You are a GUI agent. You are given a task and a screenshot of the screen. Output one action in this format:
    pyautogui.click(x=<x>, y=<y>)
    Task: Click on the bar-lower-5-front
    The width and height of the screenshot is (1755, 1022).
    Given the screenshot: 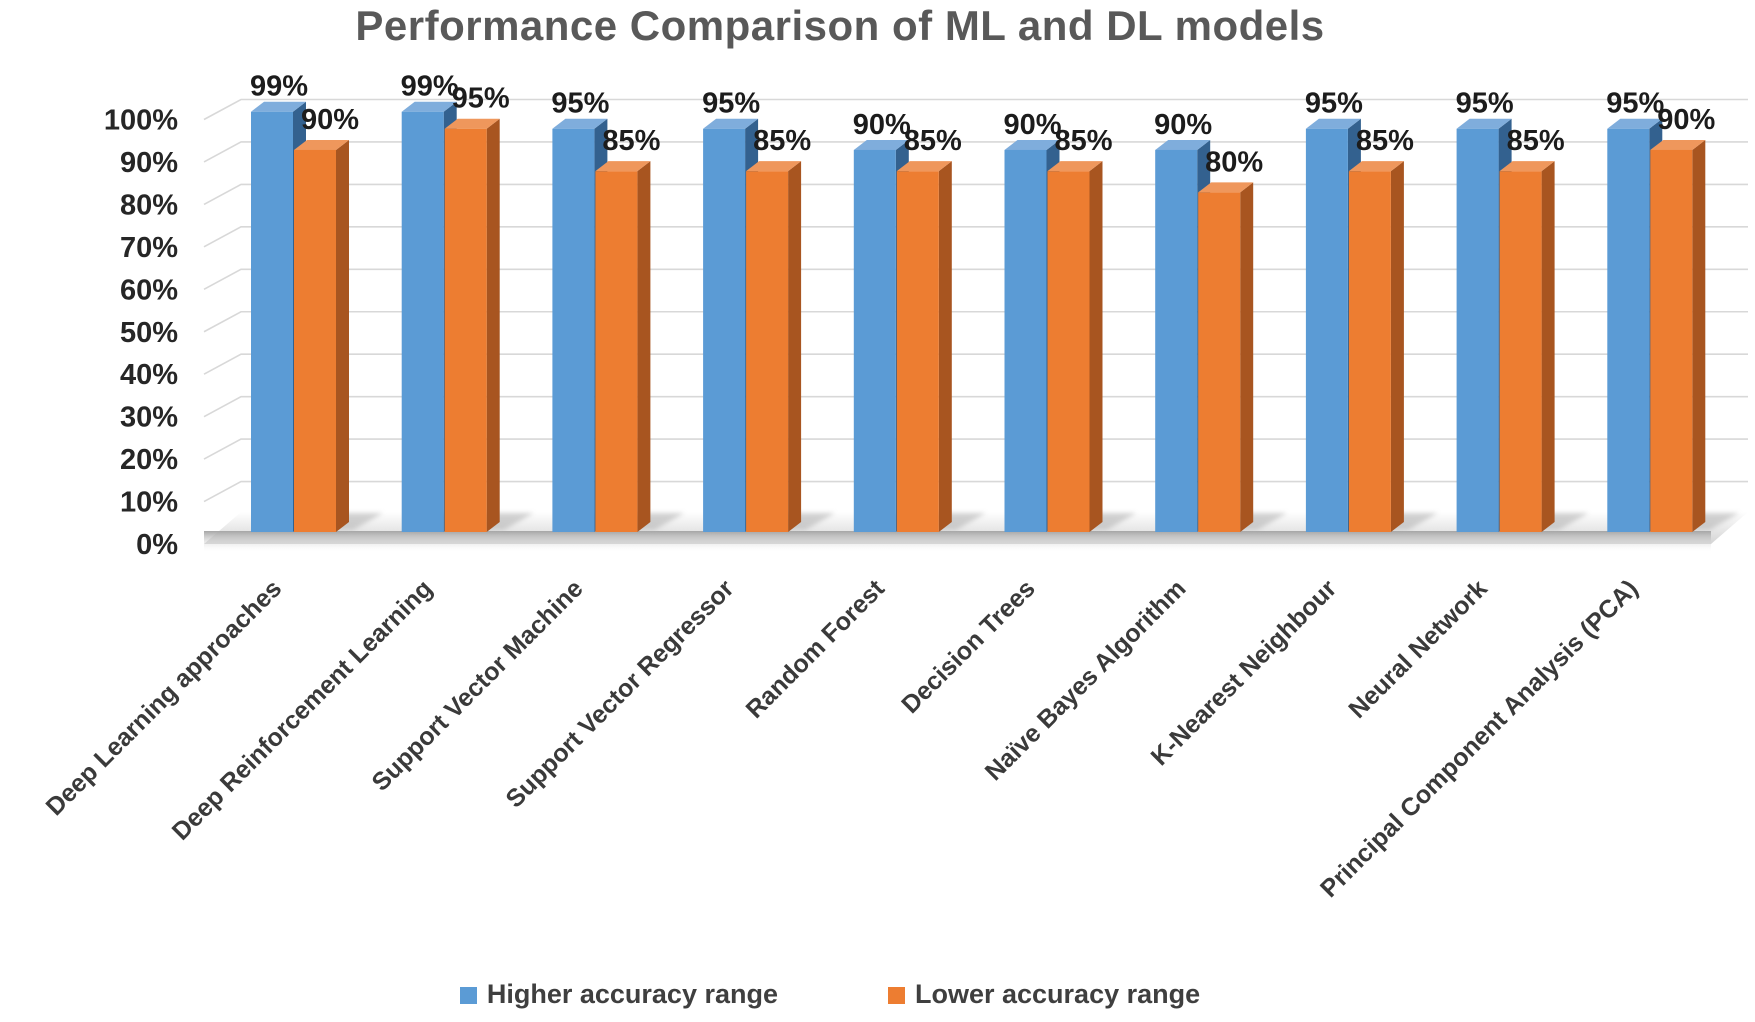 What is the action you would take?
    pyautogui.click(x=1068, y=352)
    